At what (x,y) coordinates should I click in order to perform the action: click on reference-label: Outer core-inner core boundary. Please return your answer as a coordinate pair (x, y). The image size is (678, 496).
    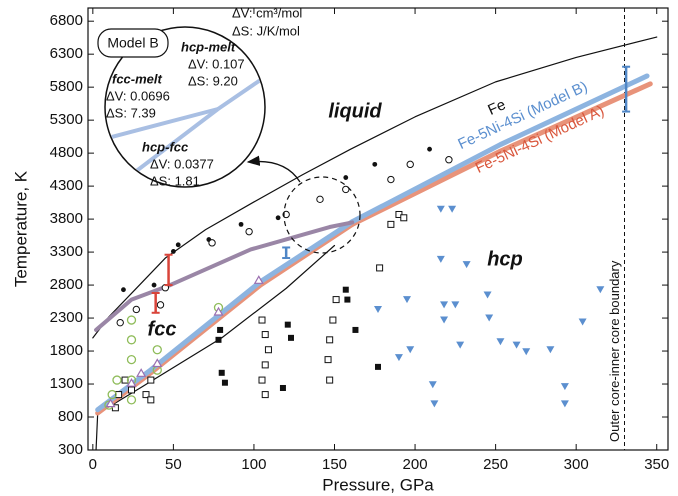
    Looking at the image, I should click on (614, 351).